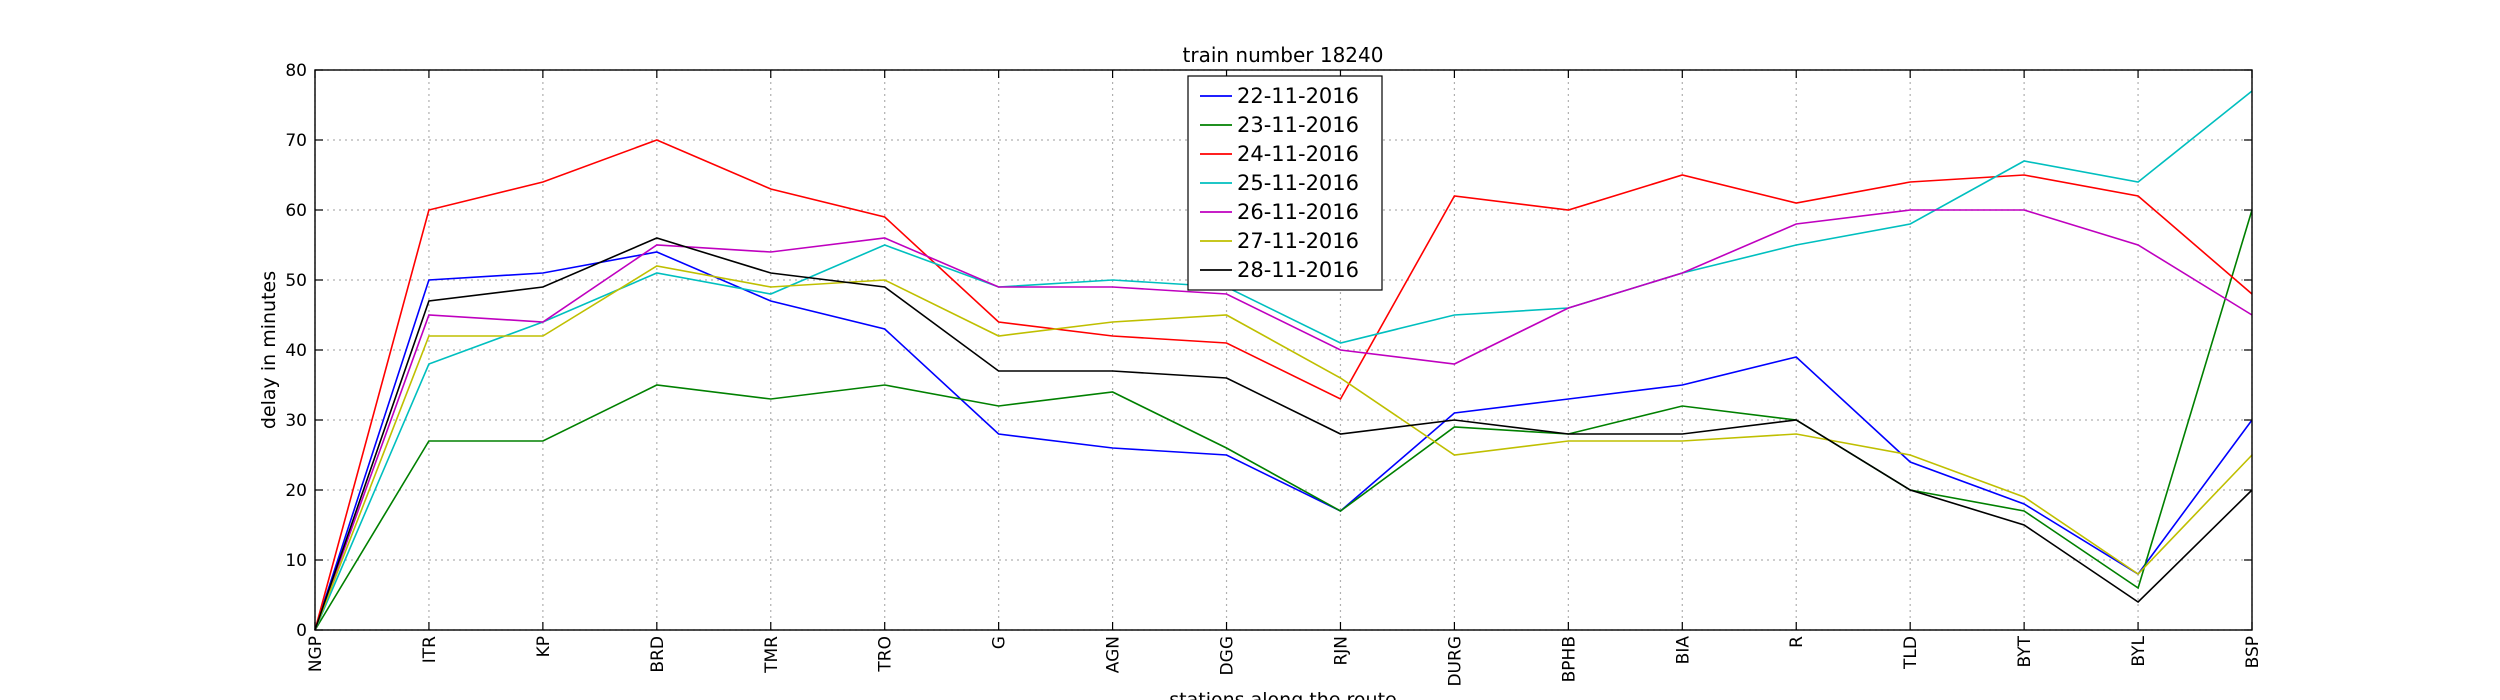  Describe the element at coordinates (296, 351) in the screenshot. I see `y-tick-label: 40` at that location.